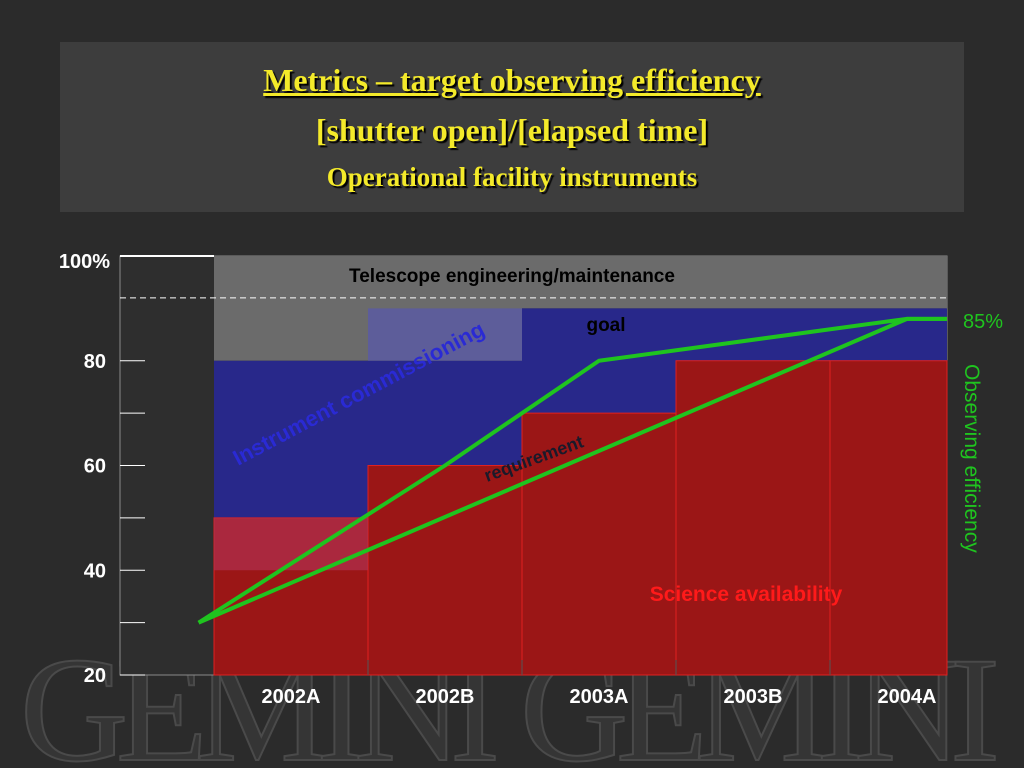 This screenshot has height=768, width=1024. Describe the element at coordinates (512, 80) in the screenshot. I see `slide-title: Metrics – target observing efficiency` at that location.